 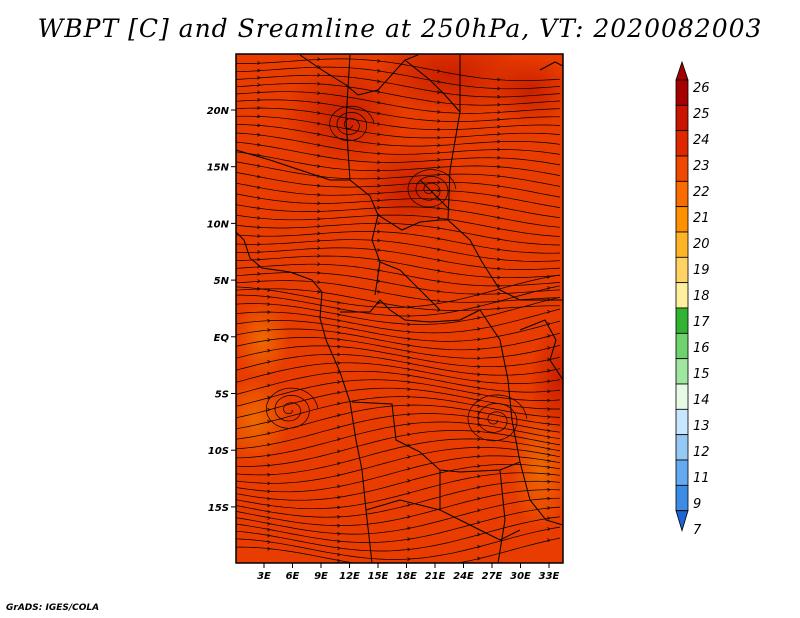 I want to click on lat-tick-label: EQ, so click(x=222, y=338).